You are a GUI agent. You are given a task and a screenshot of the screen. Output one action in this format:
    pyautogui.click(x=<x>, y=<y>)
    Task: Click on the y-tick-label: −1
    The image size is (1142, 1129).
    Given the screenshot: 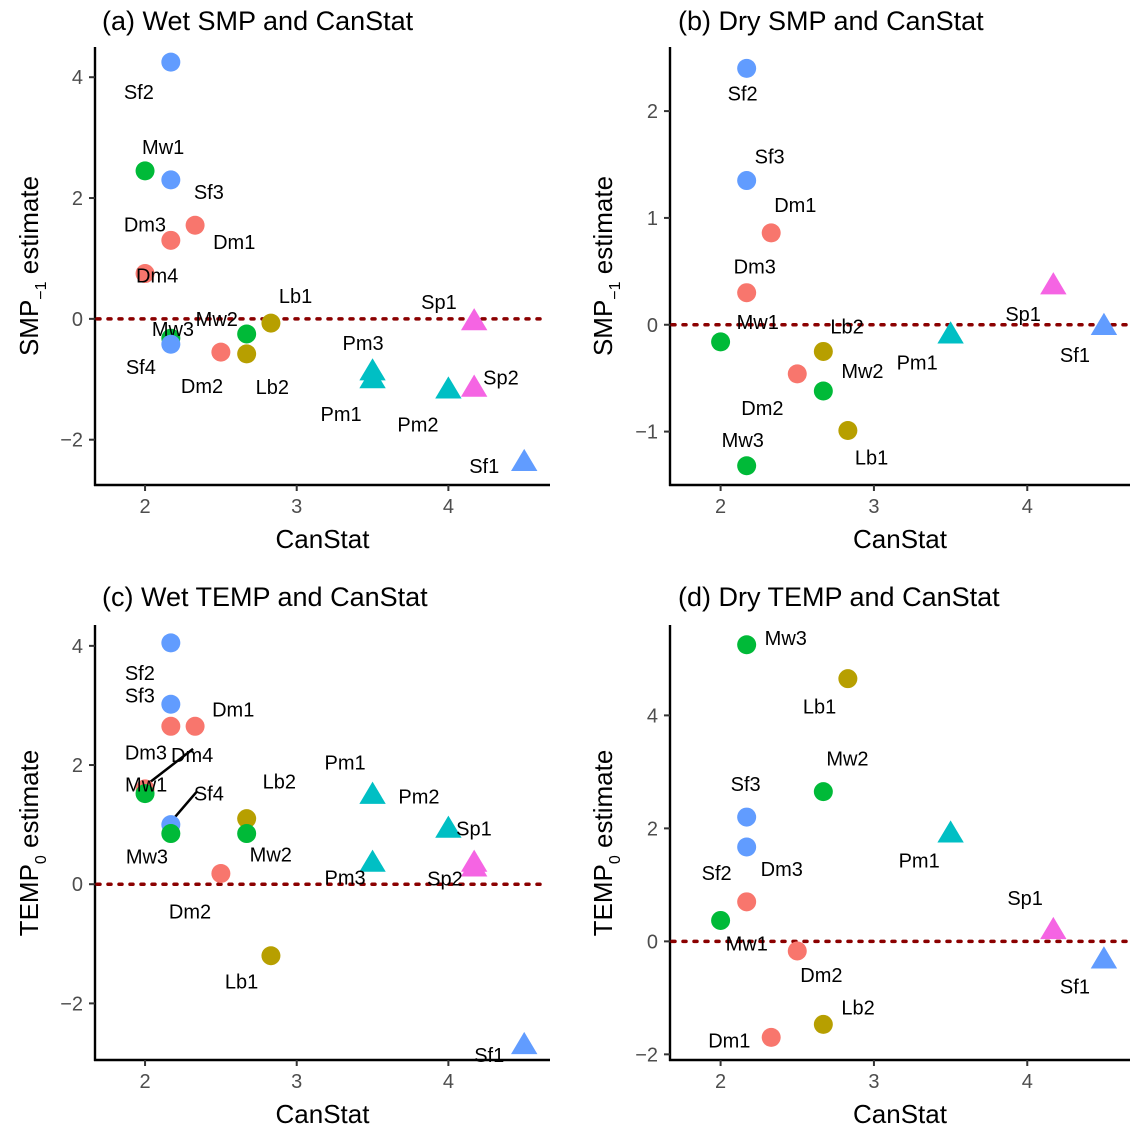 What is the action you would take?
    pyautogui.click(x=646, y=433)
    